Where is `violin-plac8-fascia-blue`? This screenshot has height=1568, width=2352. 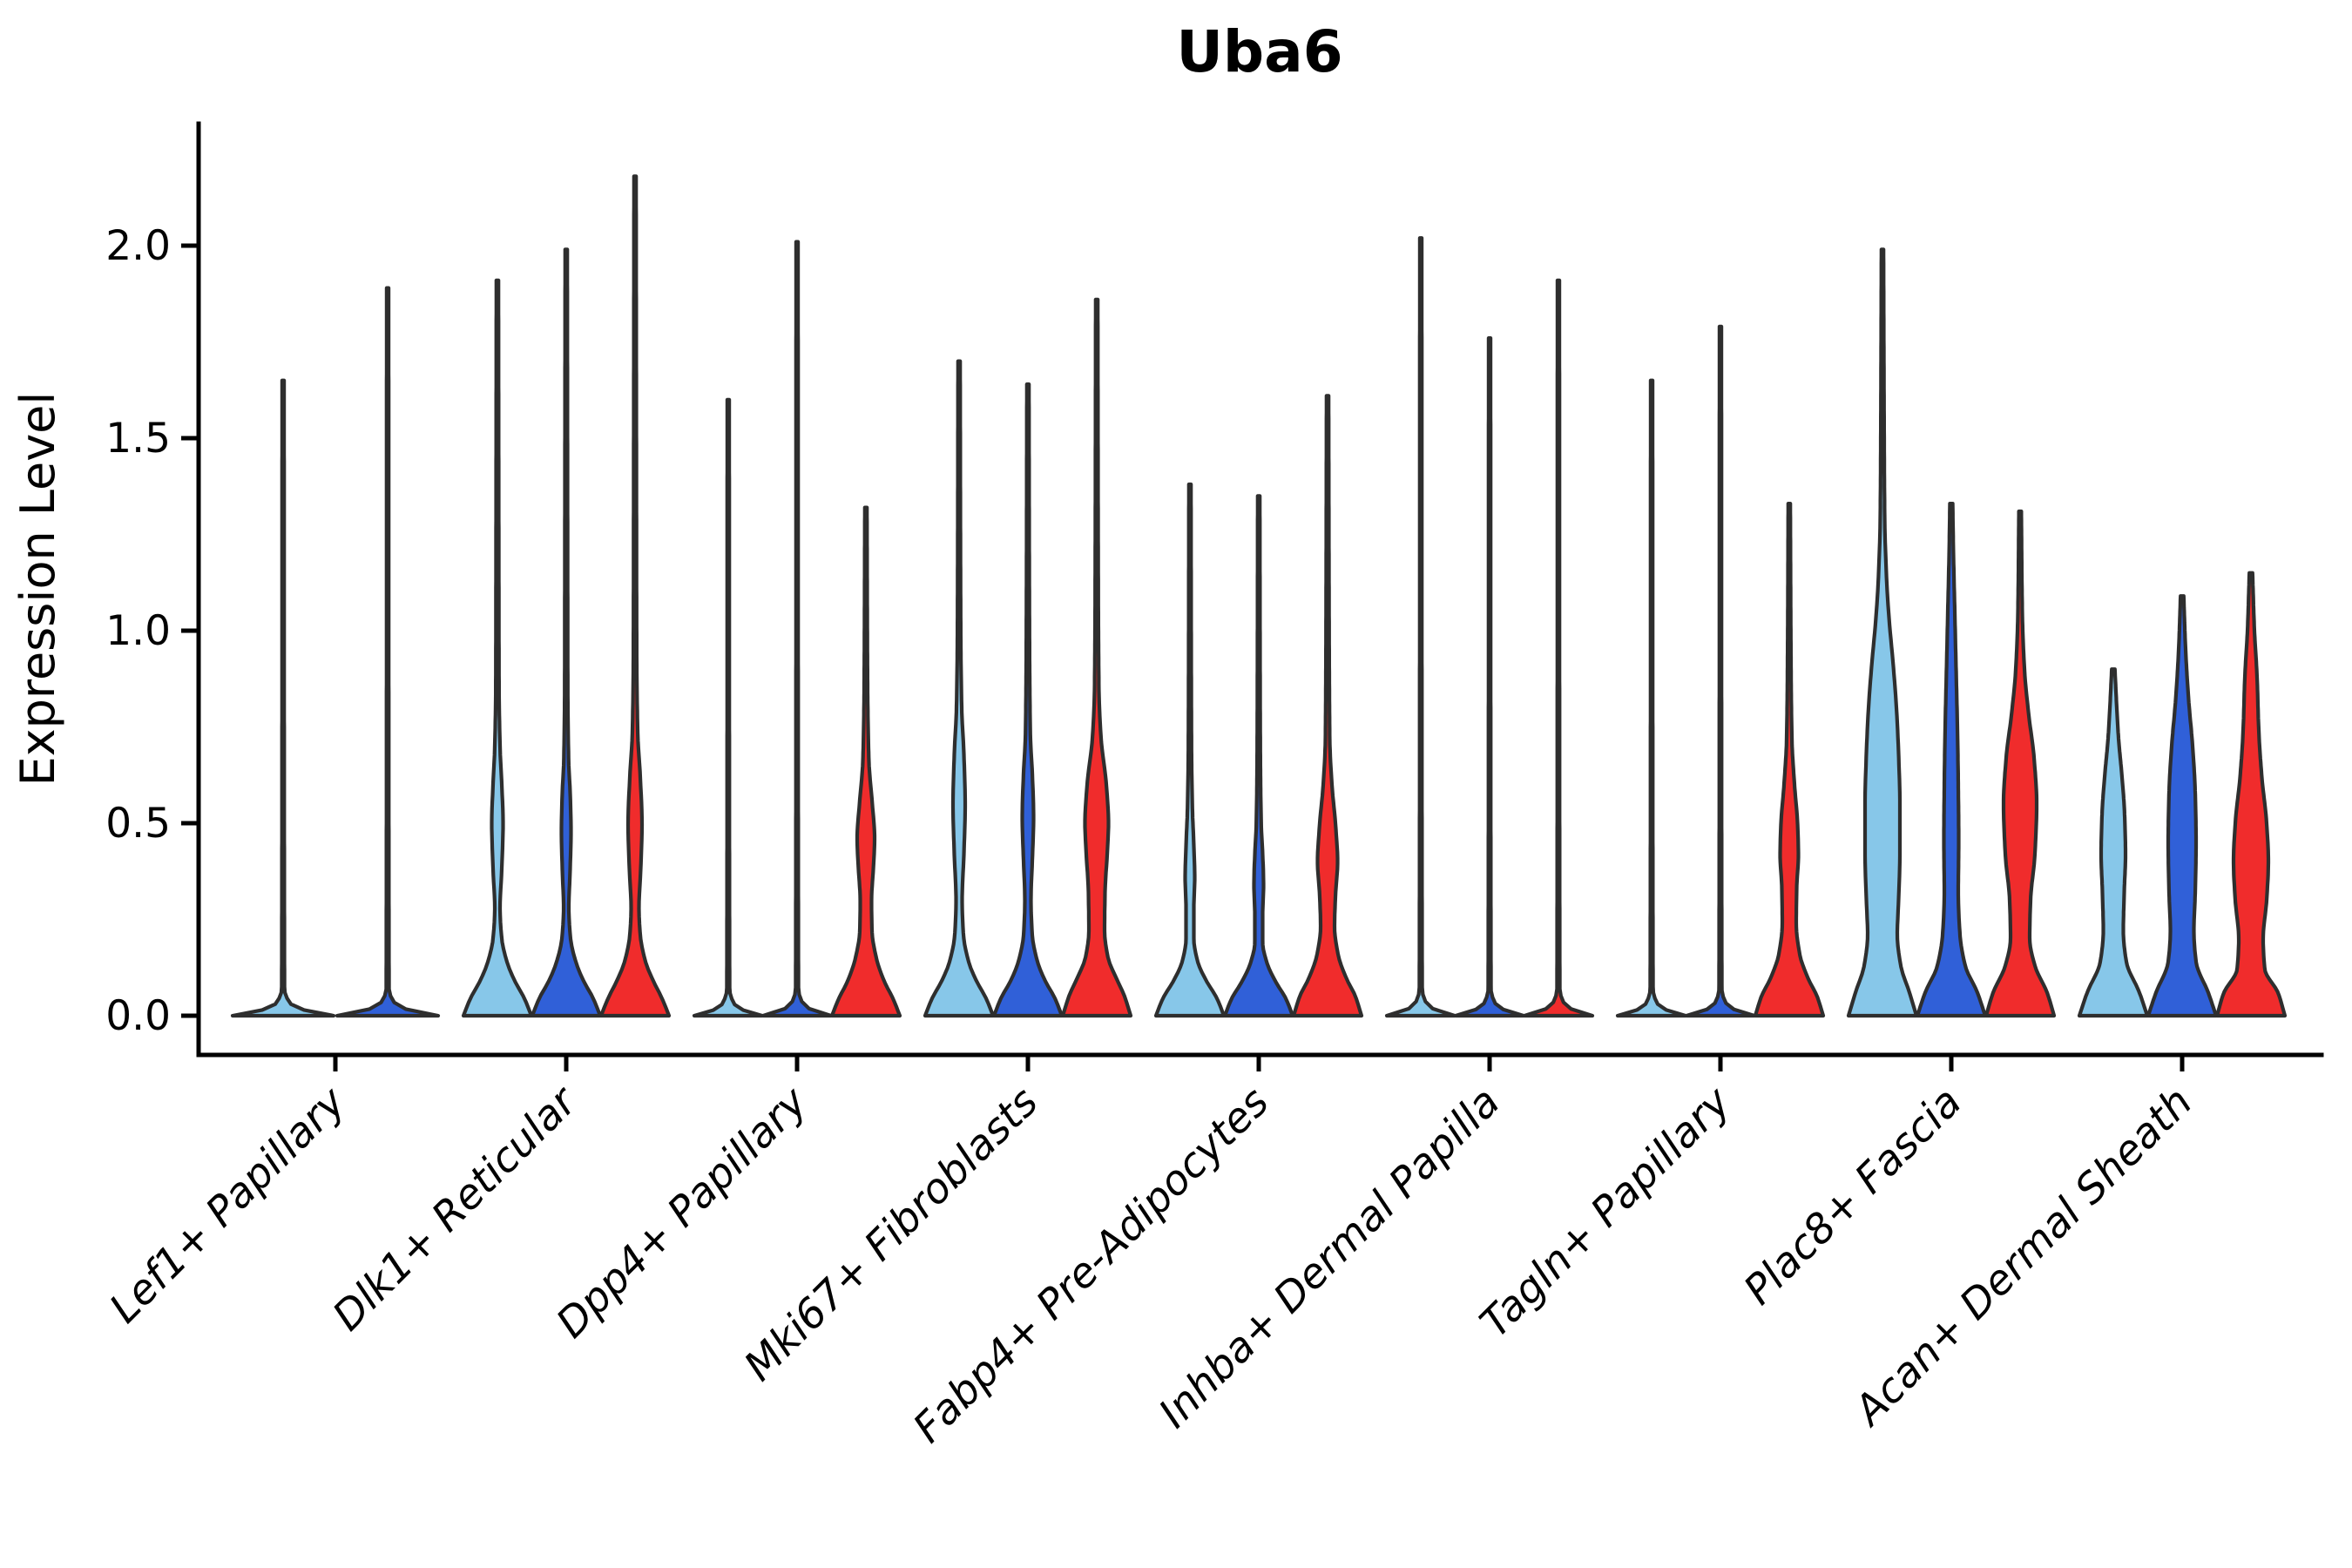 violin-plac8-fascia-blue is located at coordinates (1952, 760).